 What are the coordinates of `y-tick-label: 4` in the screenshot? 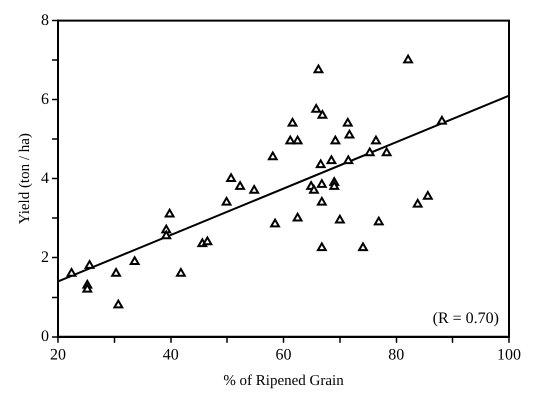 It's located at (45, 178).